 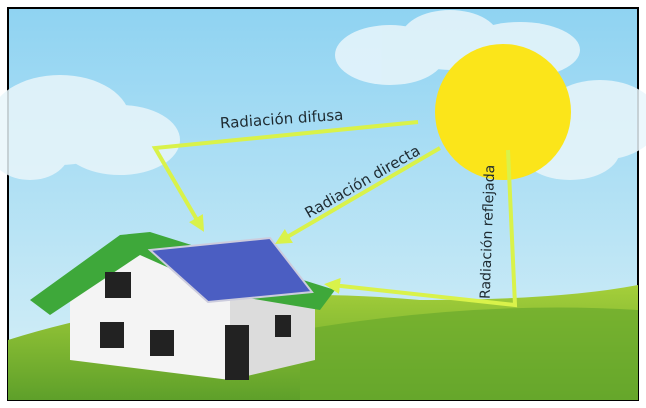 I want to click on sun, so click(x=503, y=112).